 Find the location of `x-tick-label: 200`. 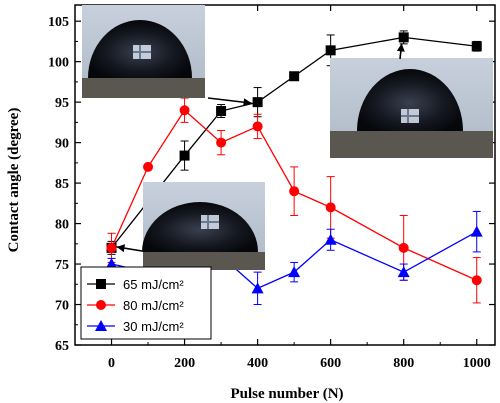

x-tick-label: 200 is located at coordinates (184, 363).